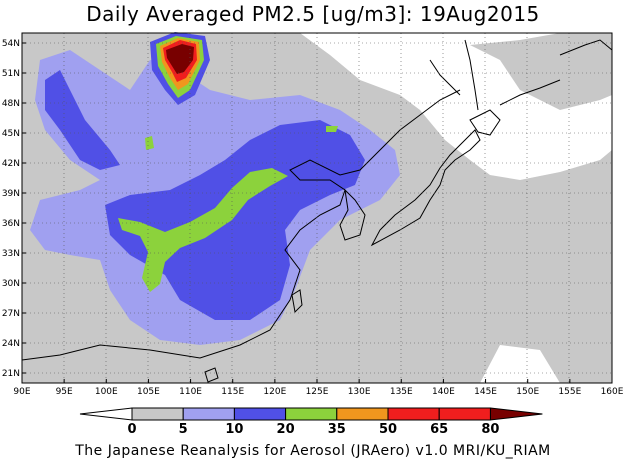 This screenshot has width=626, height=466. What do you see at coordinates (425, 188) in the screenshot?
I see `coastline-japan` at bounding box center [425, 188].